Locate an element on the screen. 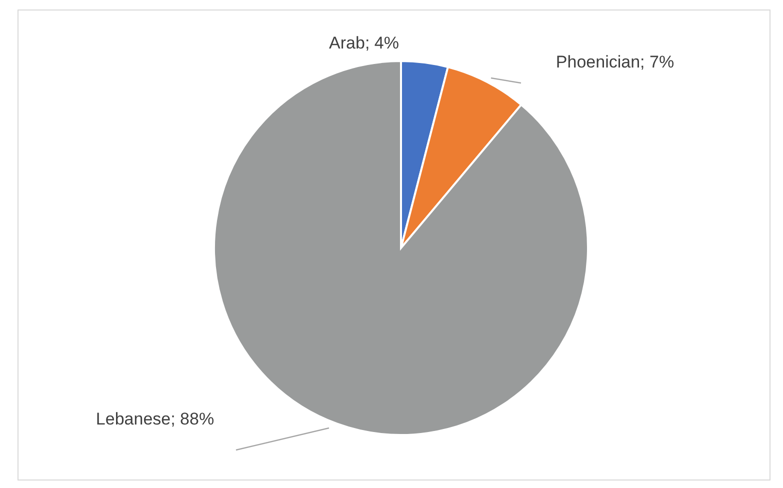 This screenshot has width=783, height=488. slice-label: Arab; 4% is located at coordinates (364, 42).